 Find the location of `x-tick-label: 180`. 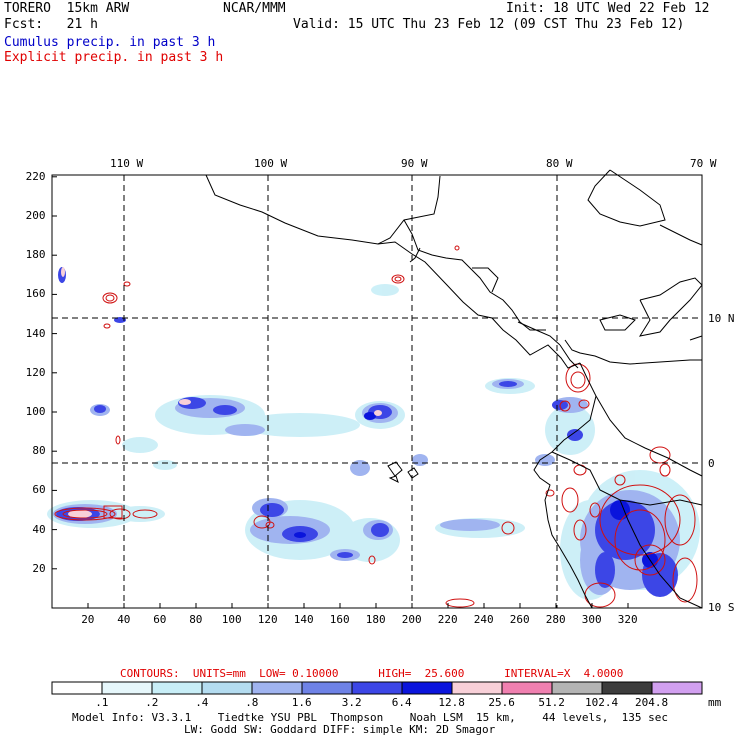

x-tick-label: 180 is located at coordinates (375, 619).